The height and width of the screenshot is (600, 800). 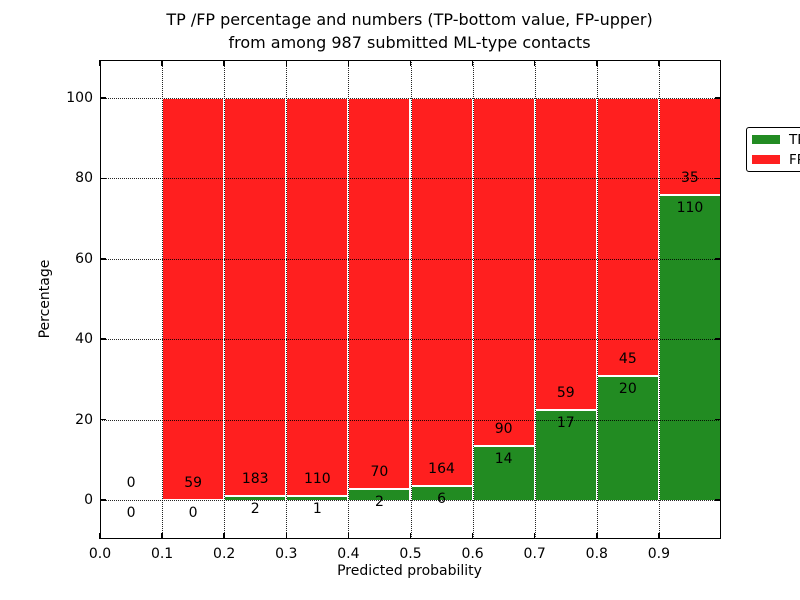 I want to click on fp-count-label: 70, so click(x=379, y=471).